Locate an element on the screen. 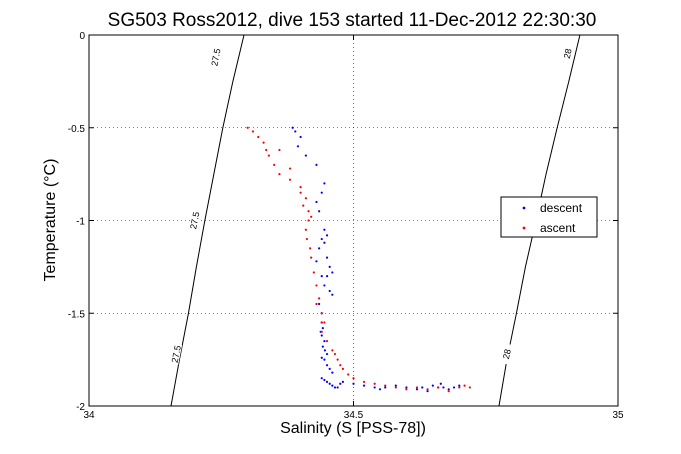  legend-marker-ascent is located at coordinates (524, 228).